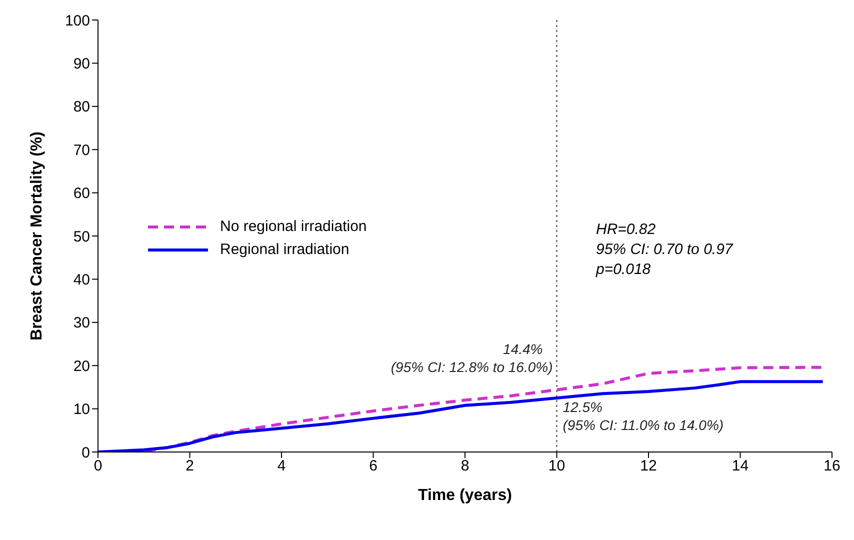 The image size is (854, 540). I want to click on x-tick-label: 12, so click(648, 466).